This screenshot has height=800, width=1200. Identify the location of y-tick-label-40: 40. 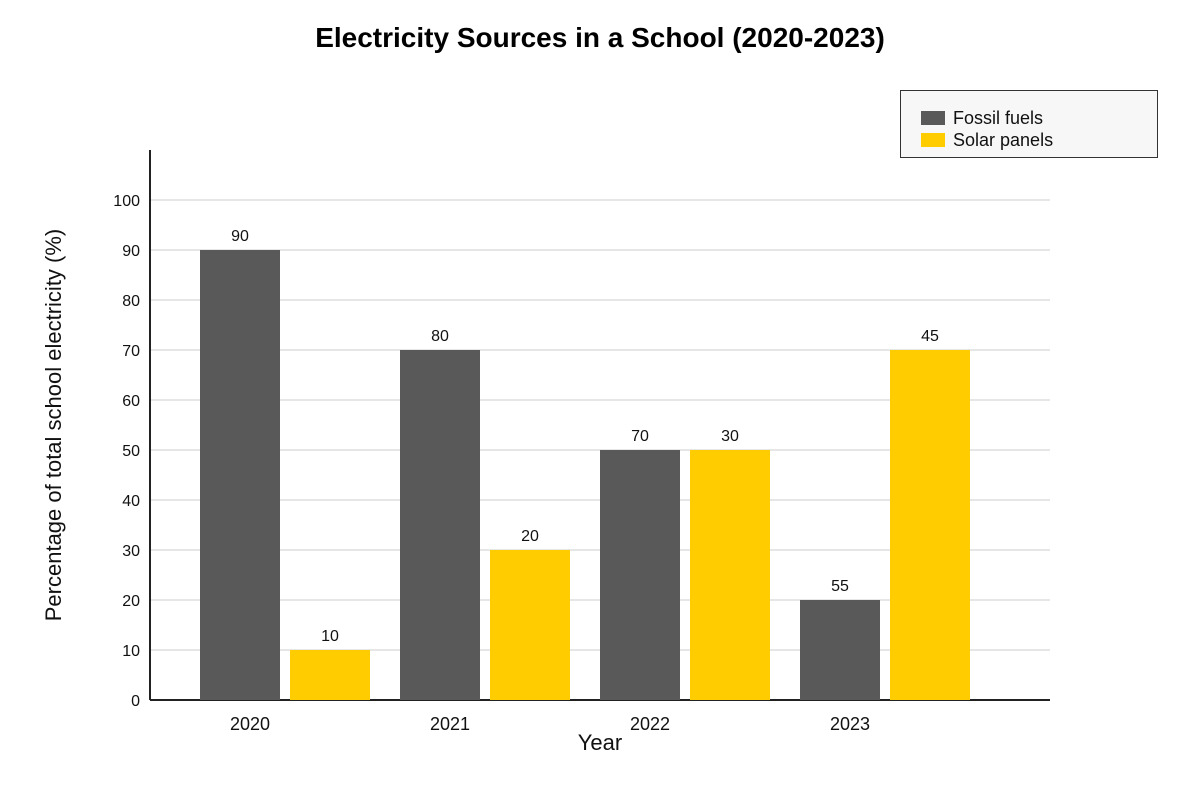
(131, 501).